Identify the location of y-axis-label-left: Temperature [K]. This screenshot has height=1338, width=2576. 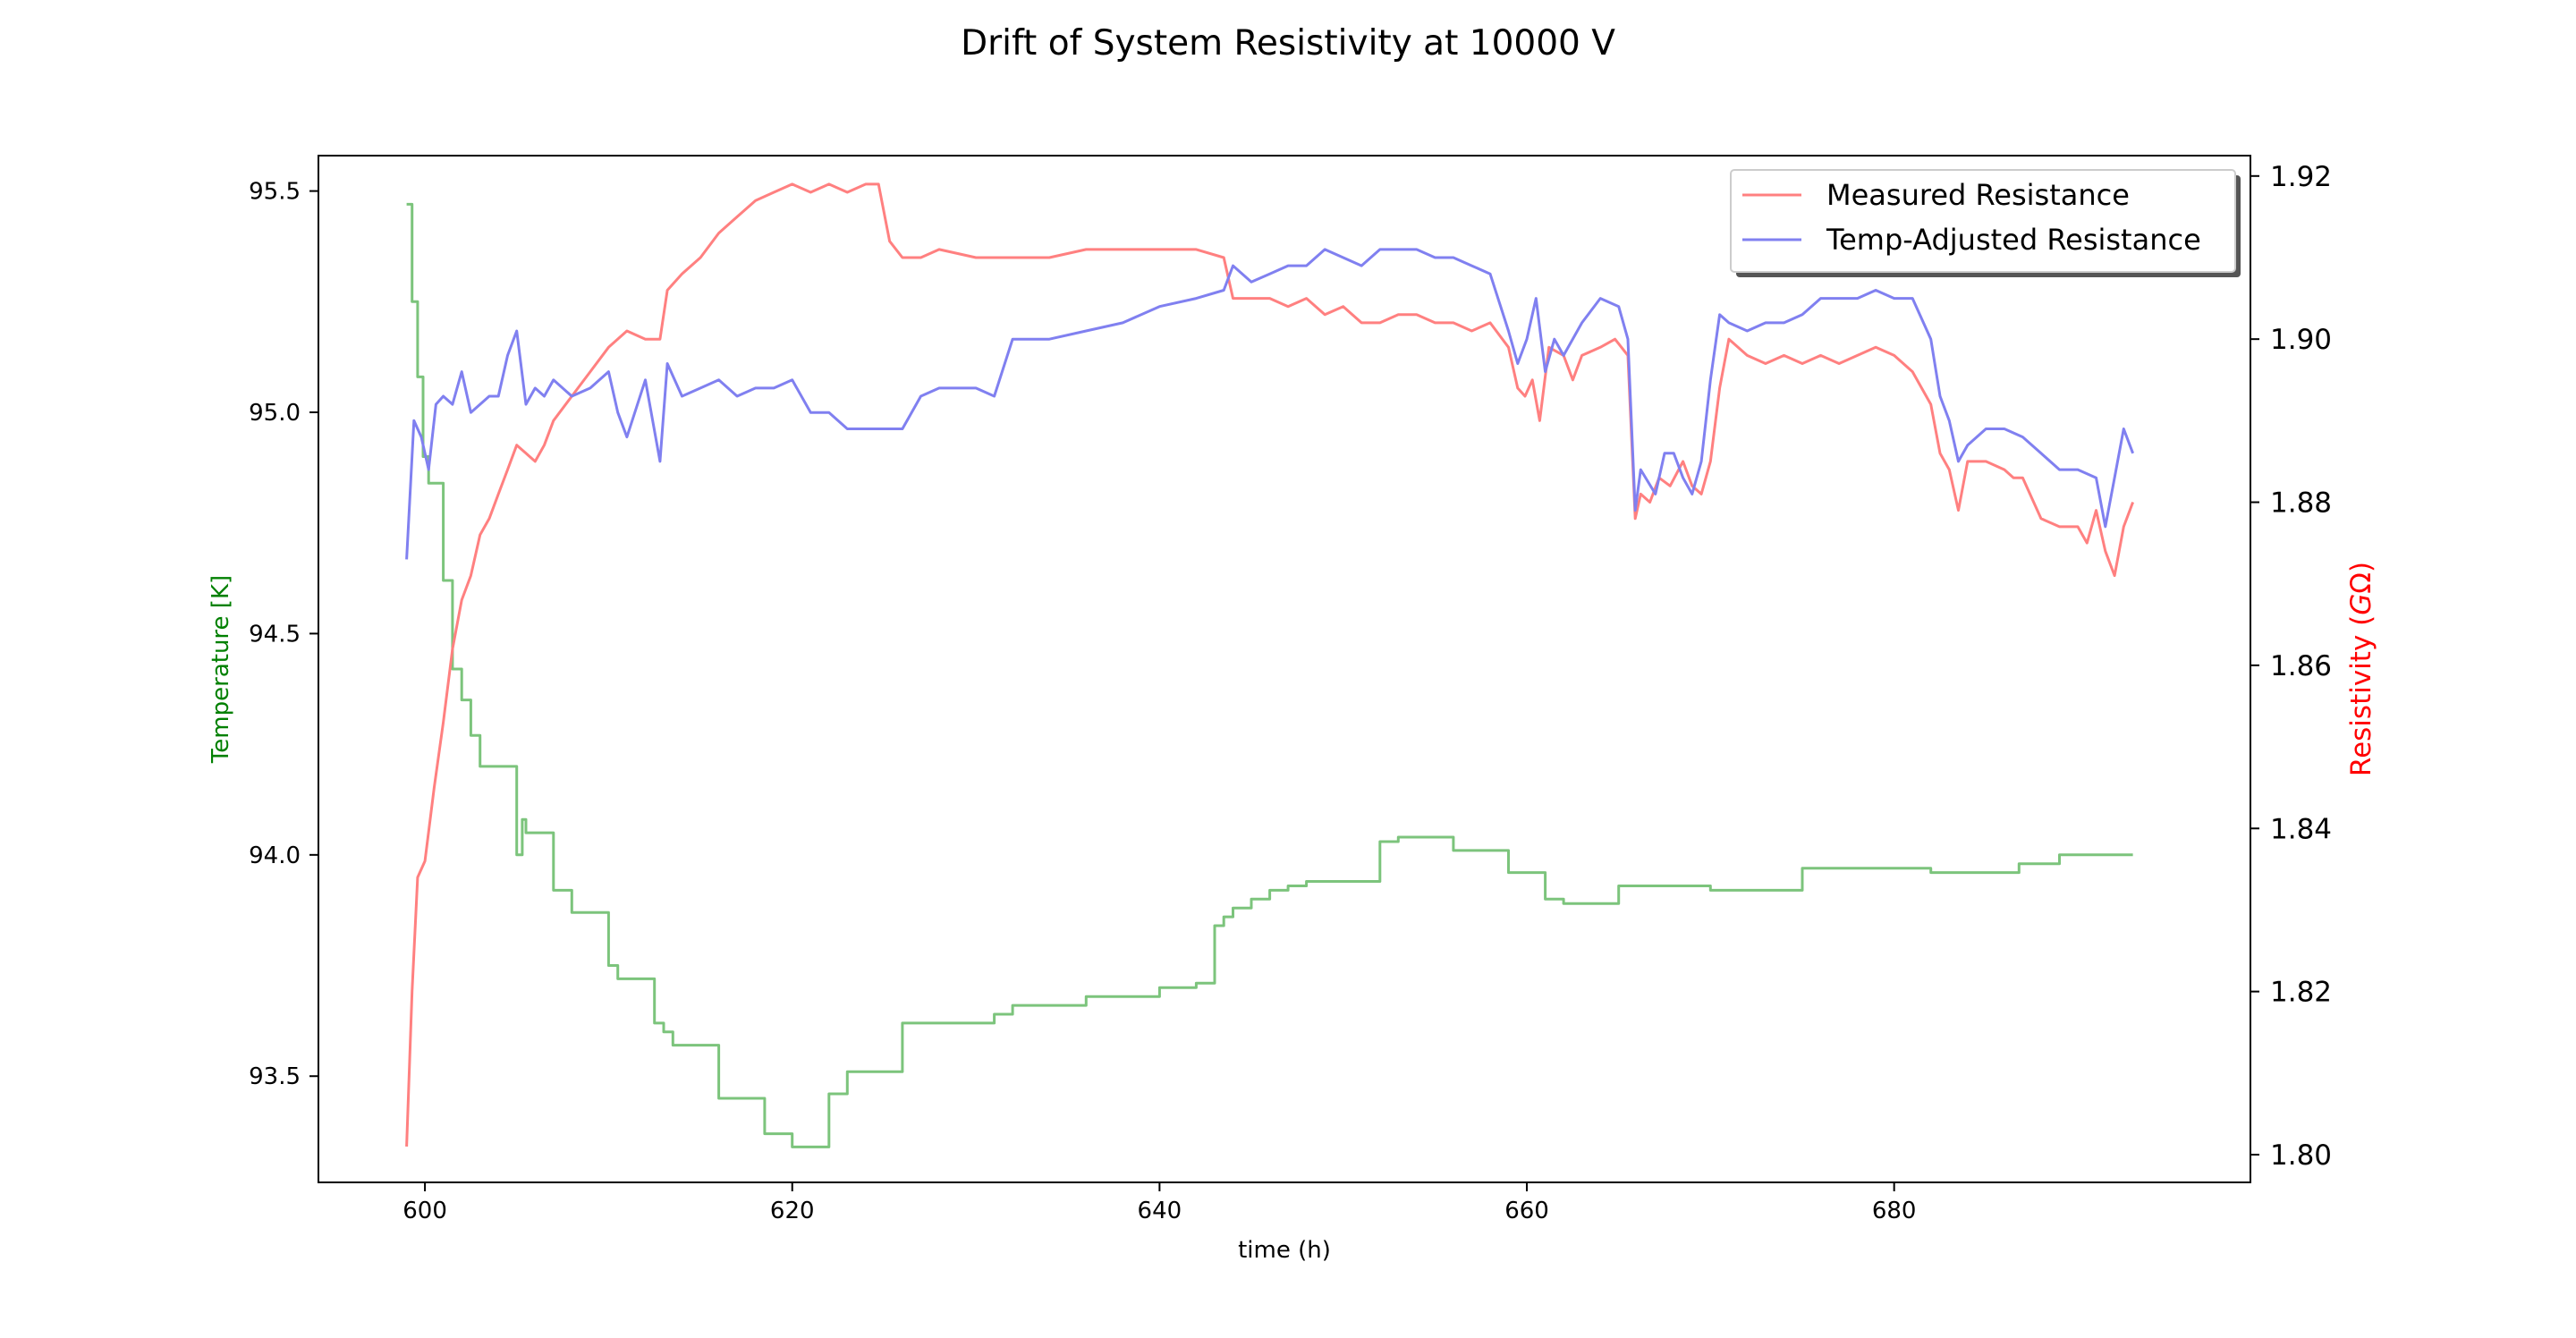
(221, 669).